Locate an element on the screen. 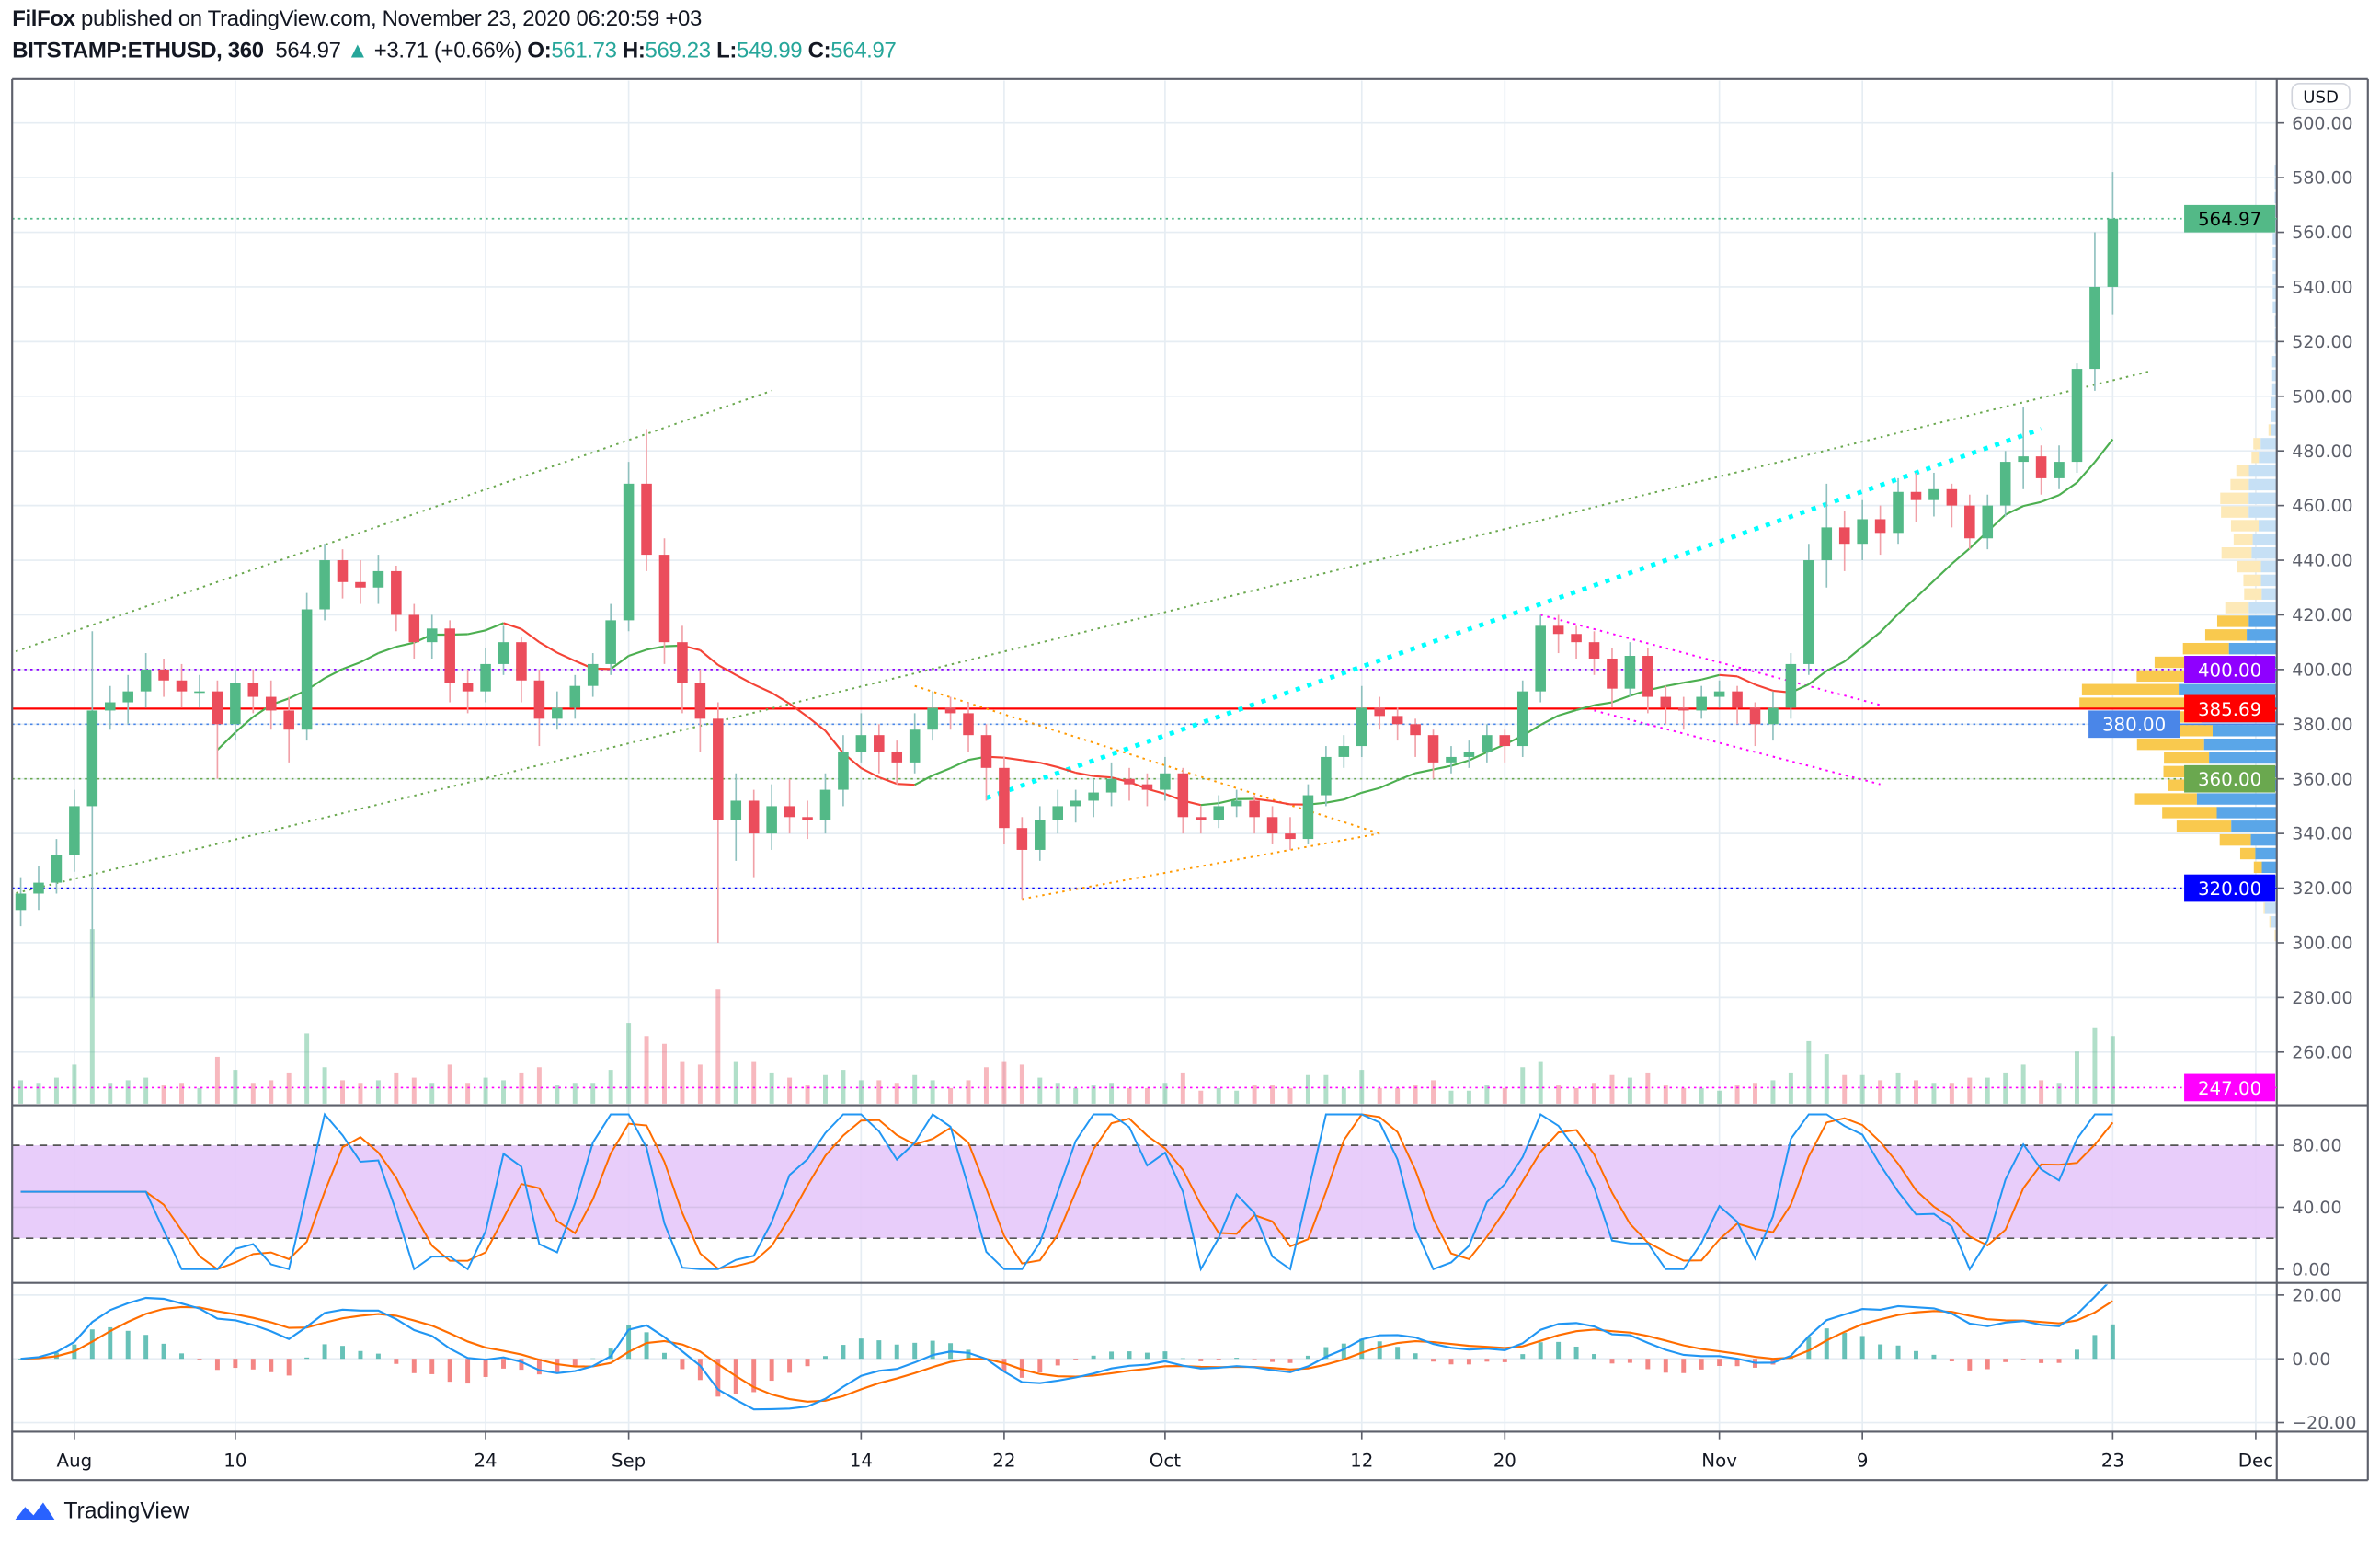 The height and width of the screenshot is (1549, 2380). tradingview-logo: TradingView is located at coordinates (100, 1511).